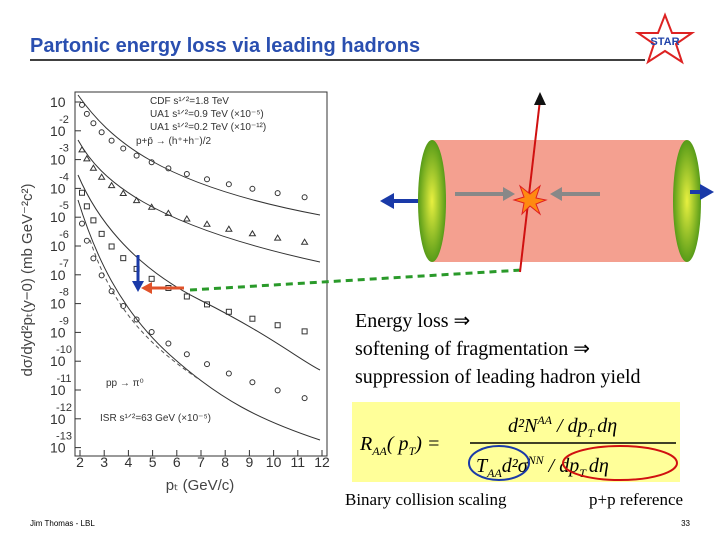  What do you see at coordinates (356, 280) in the screenshot?
I see `dashed-link` at bounding box center [356, 280].